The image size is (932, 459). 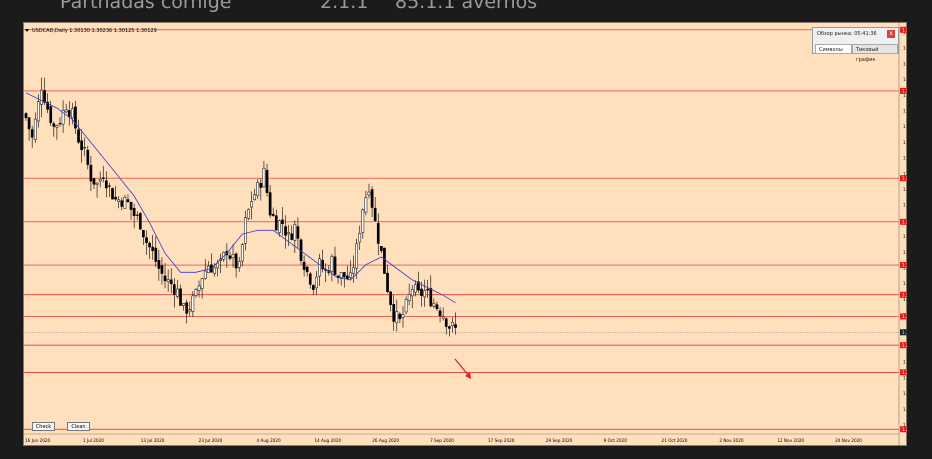 I want to click on arrow-down-right-icon, so click(x=462, y=368).